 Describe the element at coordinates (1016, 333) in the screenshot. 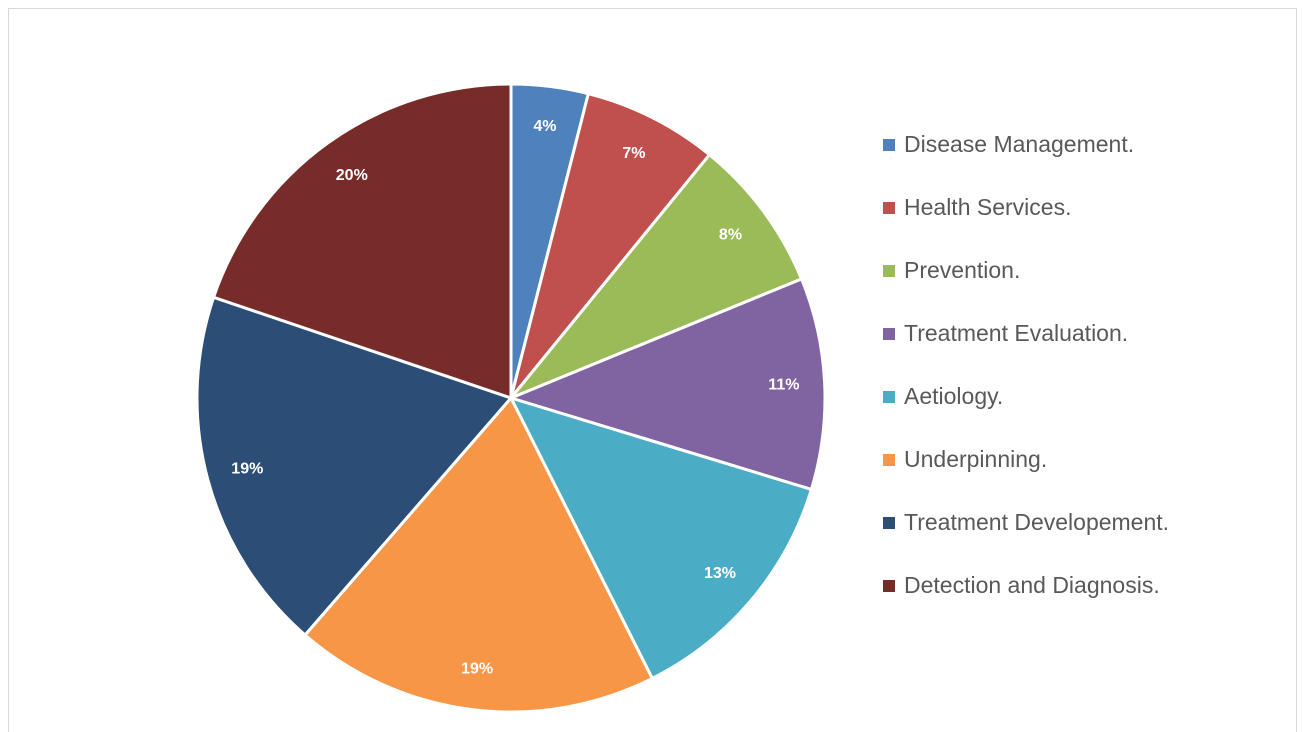

I see `legend-label: Treatment Evaluation.` at that location.